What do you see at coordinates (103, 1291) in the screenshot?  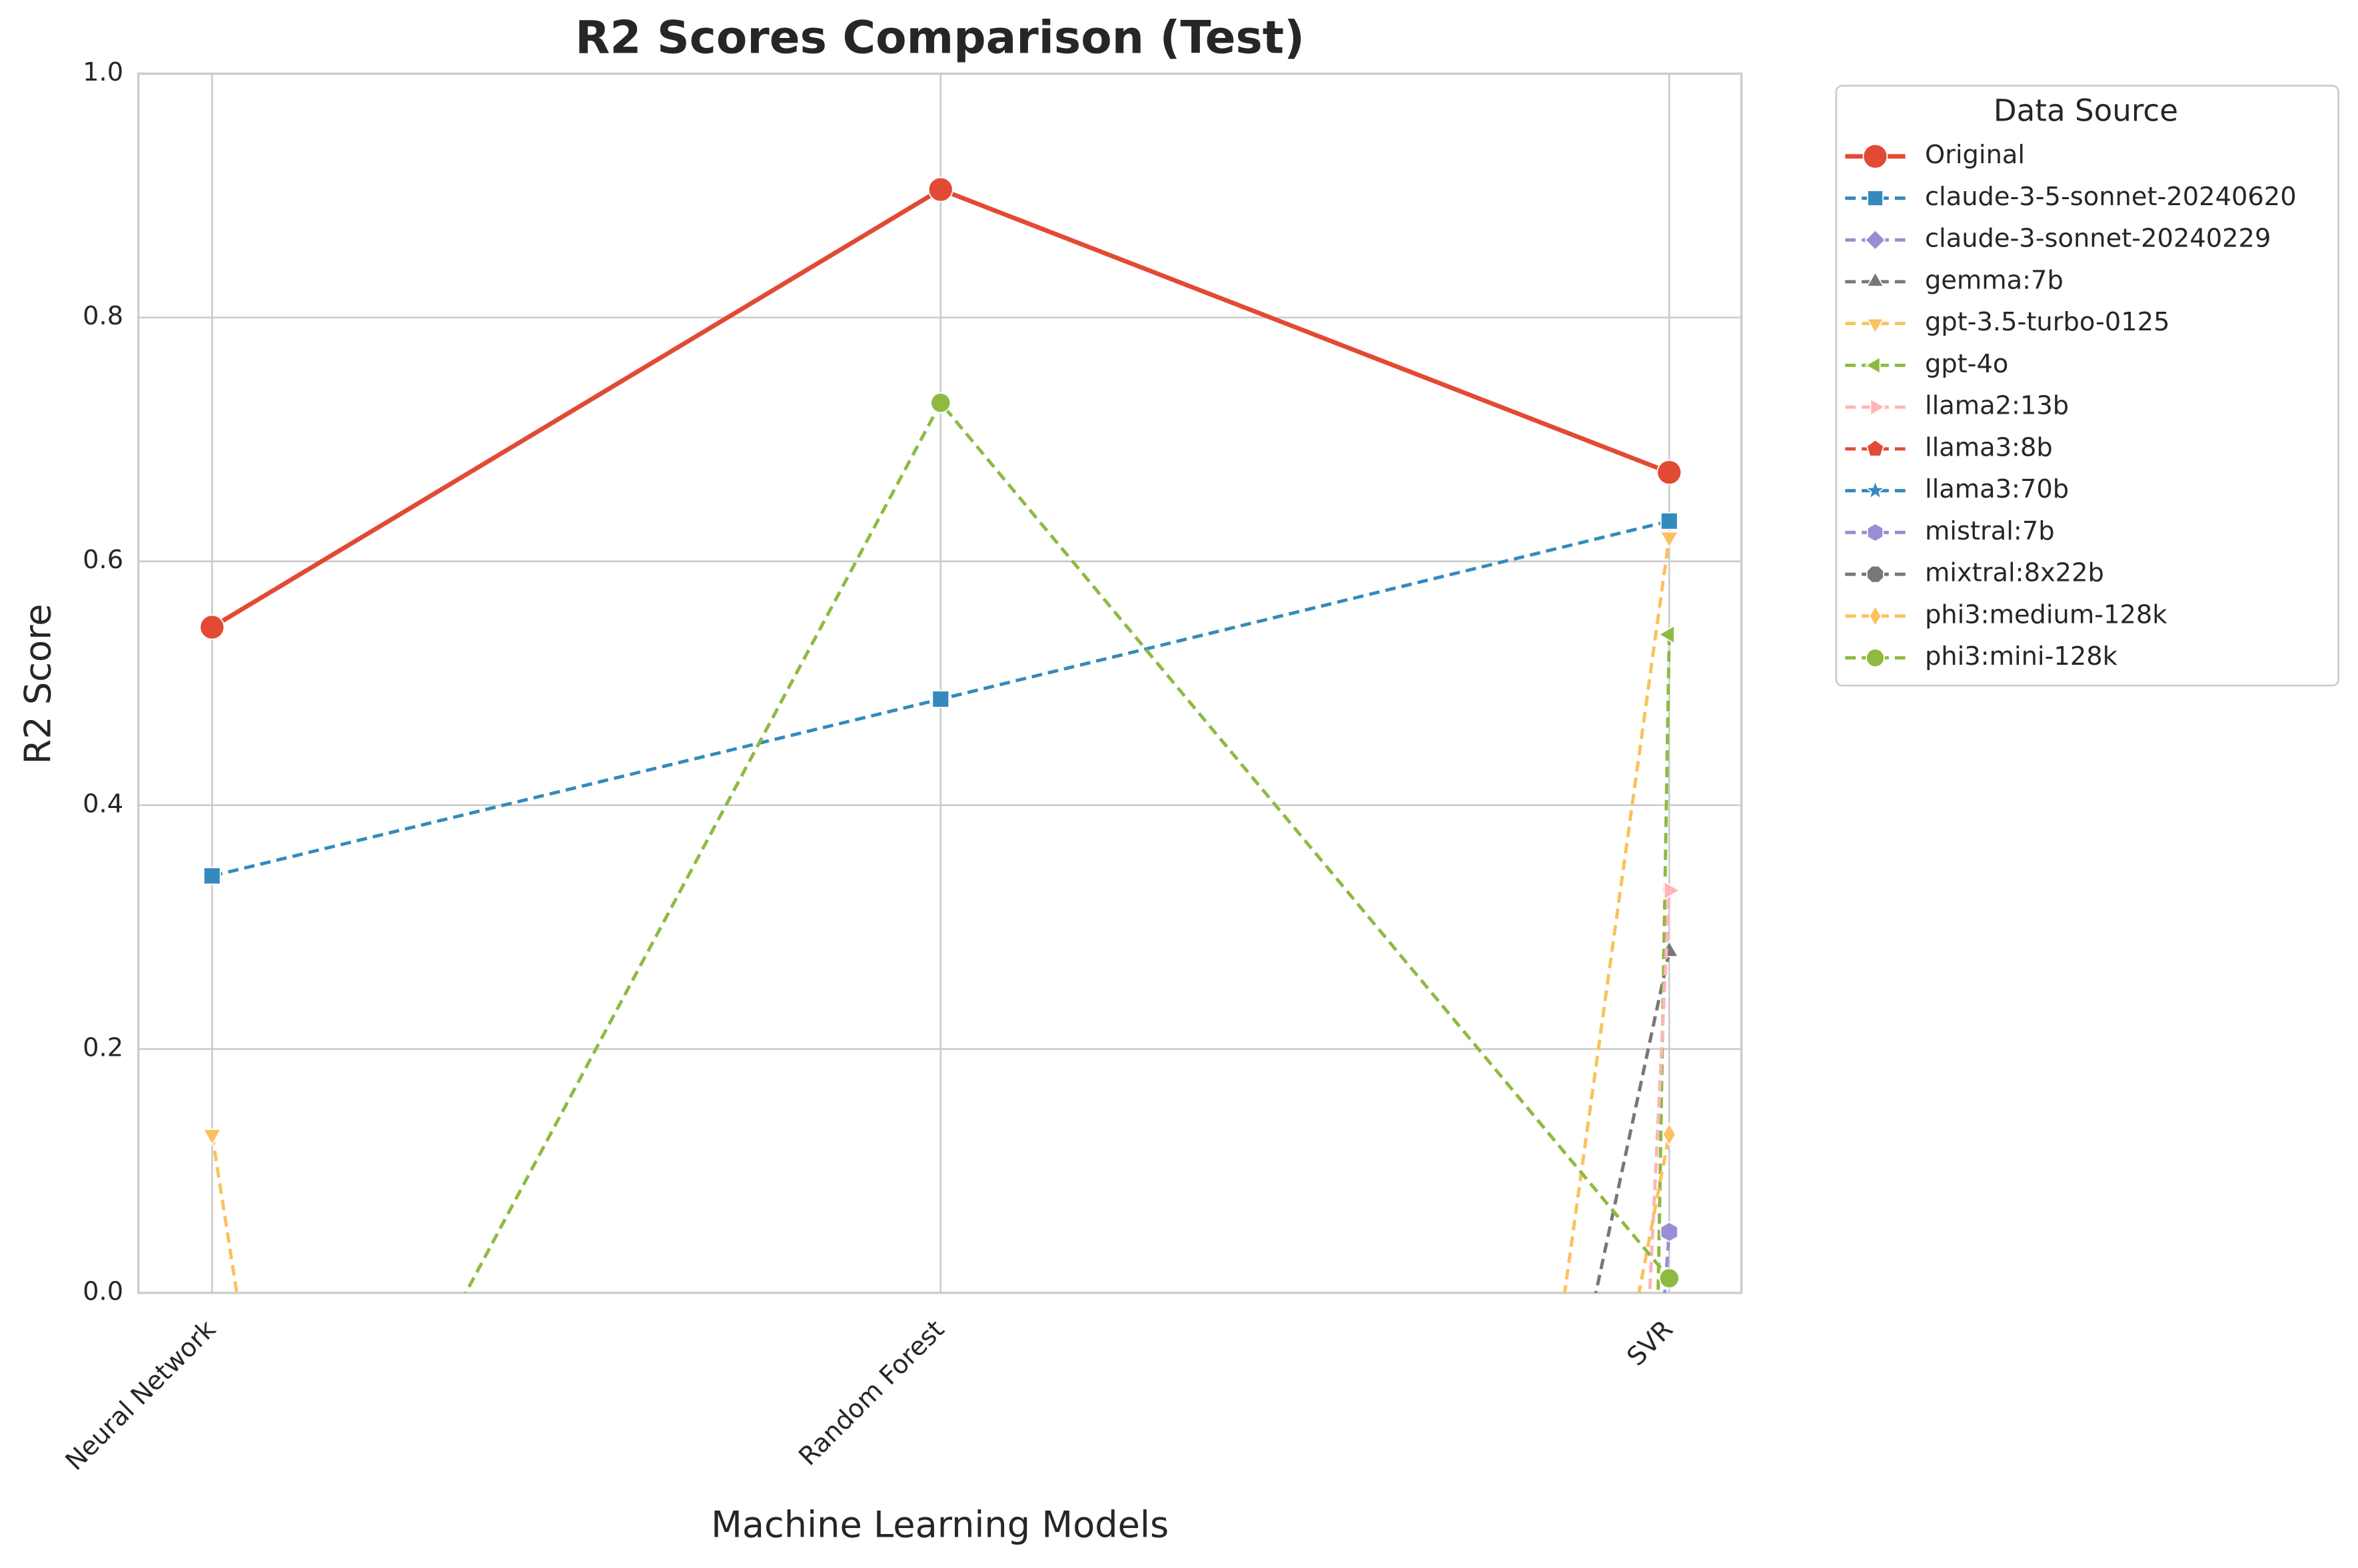 I see `y-tick-label: 0.0` at bounding box center [103, 1291].